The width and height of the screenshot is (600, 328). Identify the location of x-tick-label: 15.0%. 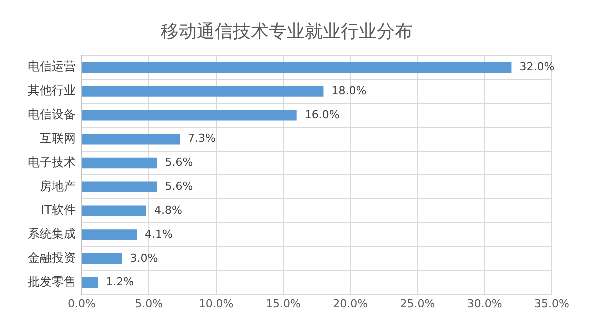
(283, 303).